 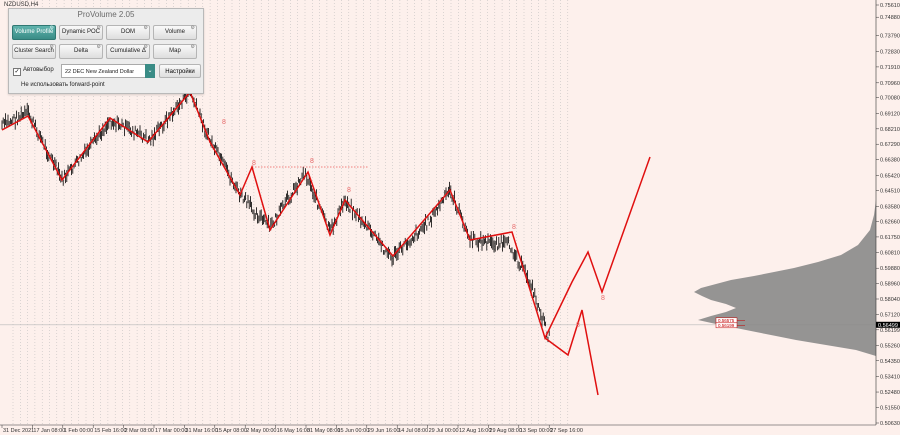 I want to click on price-tick-label: 0.71910, so click(x=890, y=68).